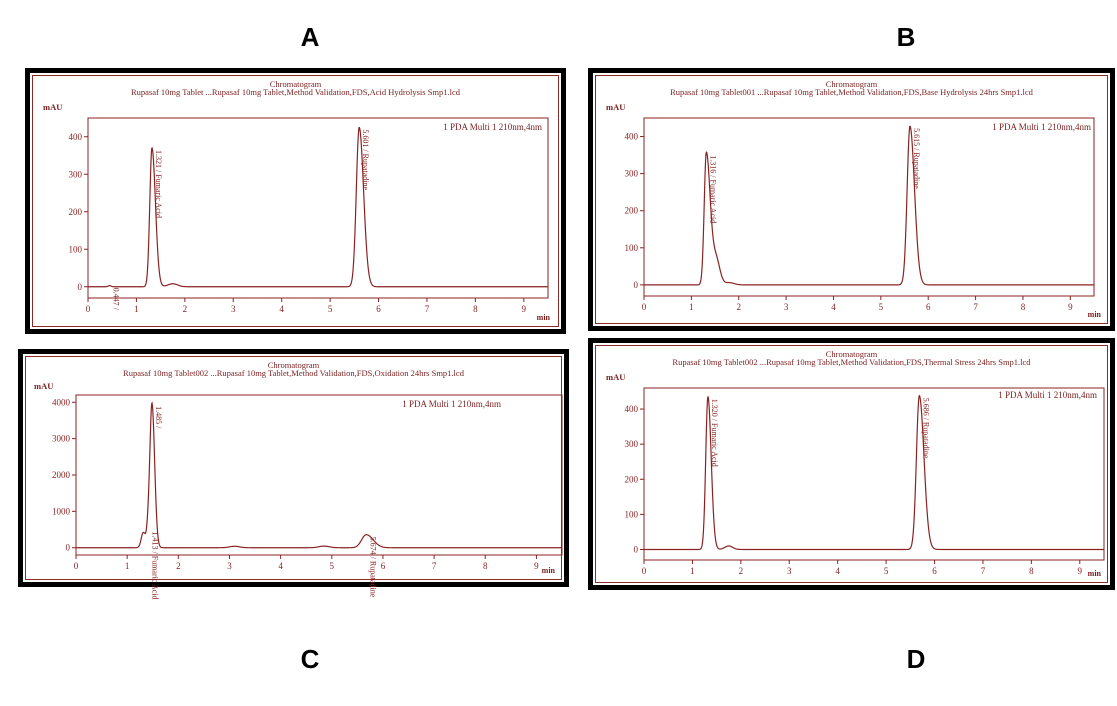 This screenshot has width=1117, height=706. I want to click on y-tick-label: 2000, so click(61, 475).